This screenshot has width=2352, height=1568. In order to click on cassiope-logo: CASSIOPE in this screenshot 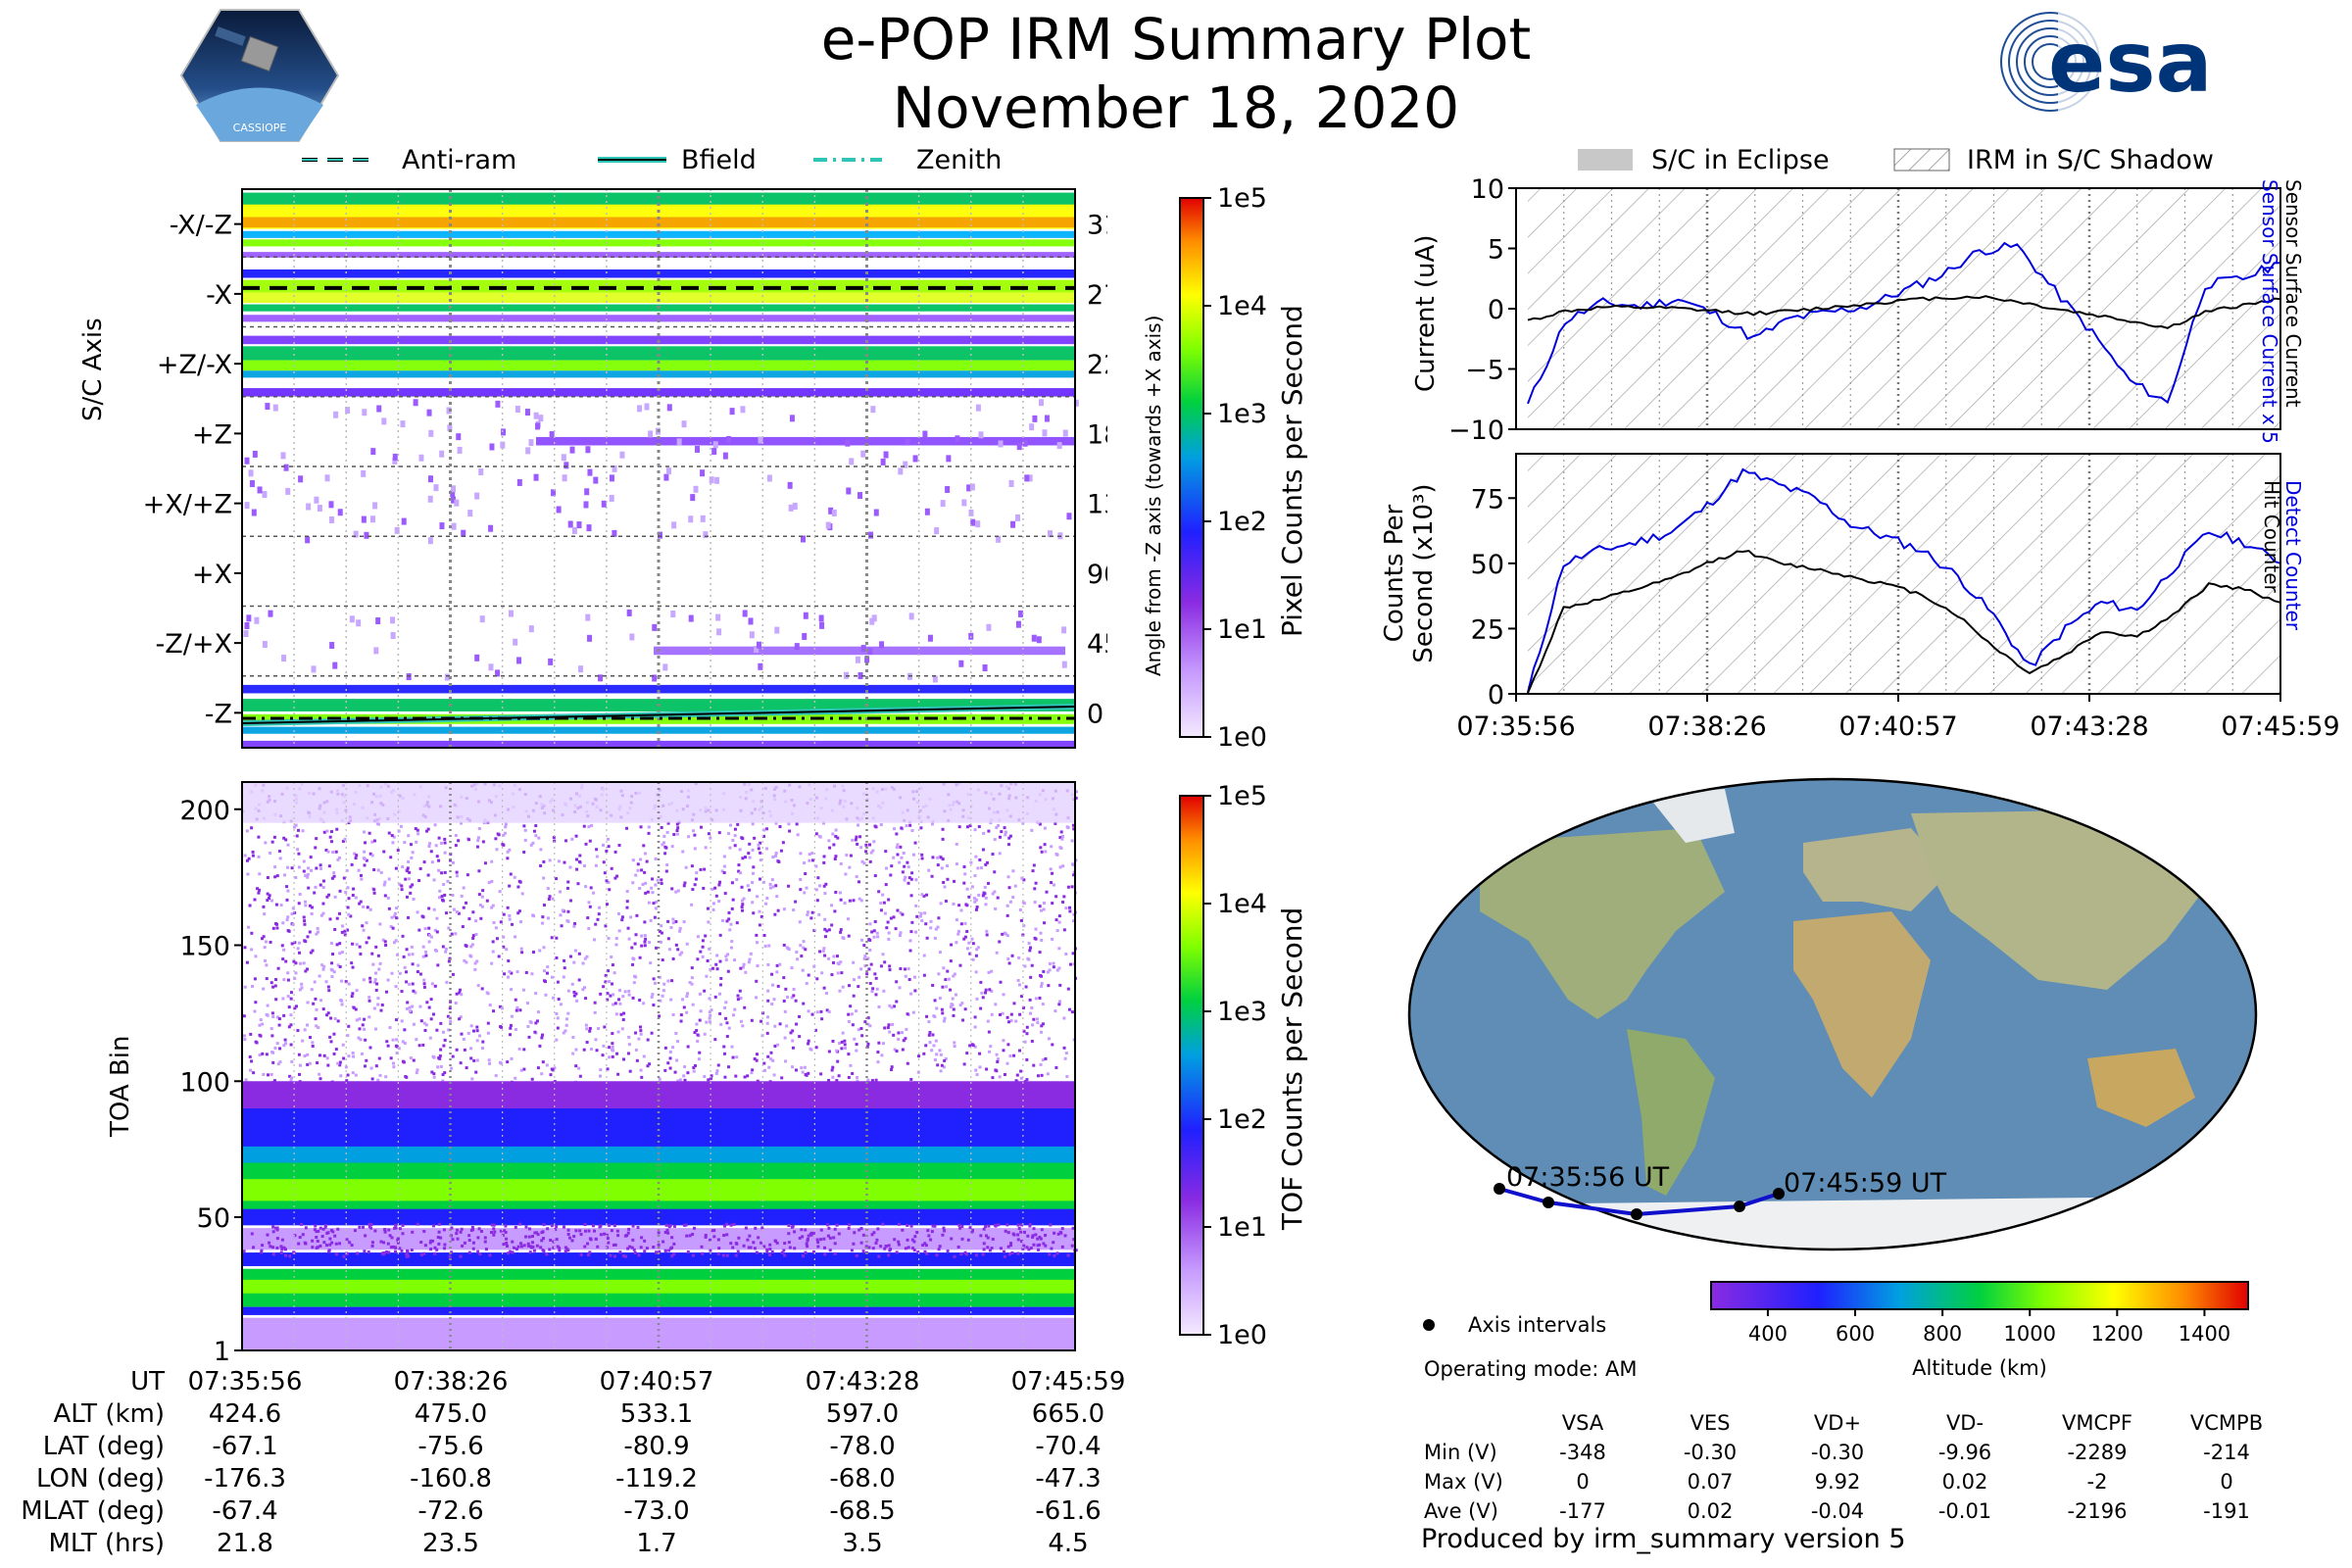, I will do `click(259, 75)`.